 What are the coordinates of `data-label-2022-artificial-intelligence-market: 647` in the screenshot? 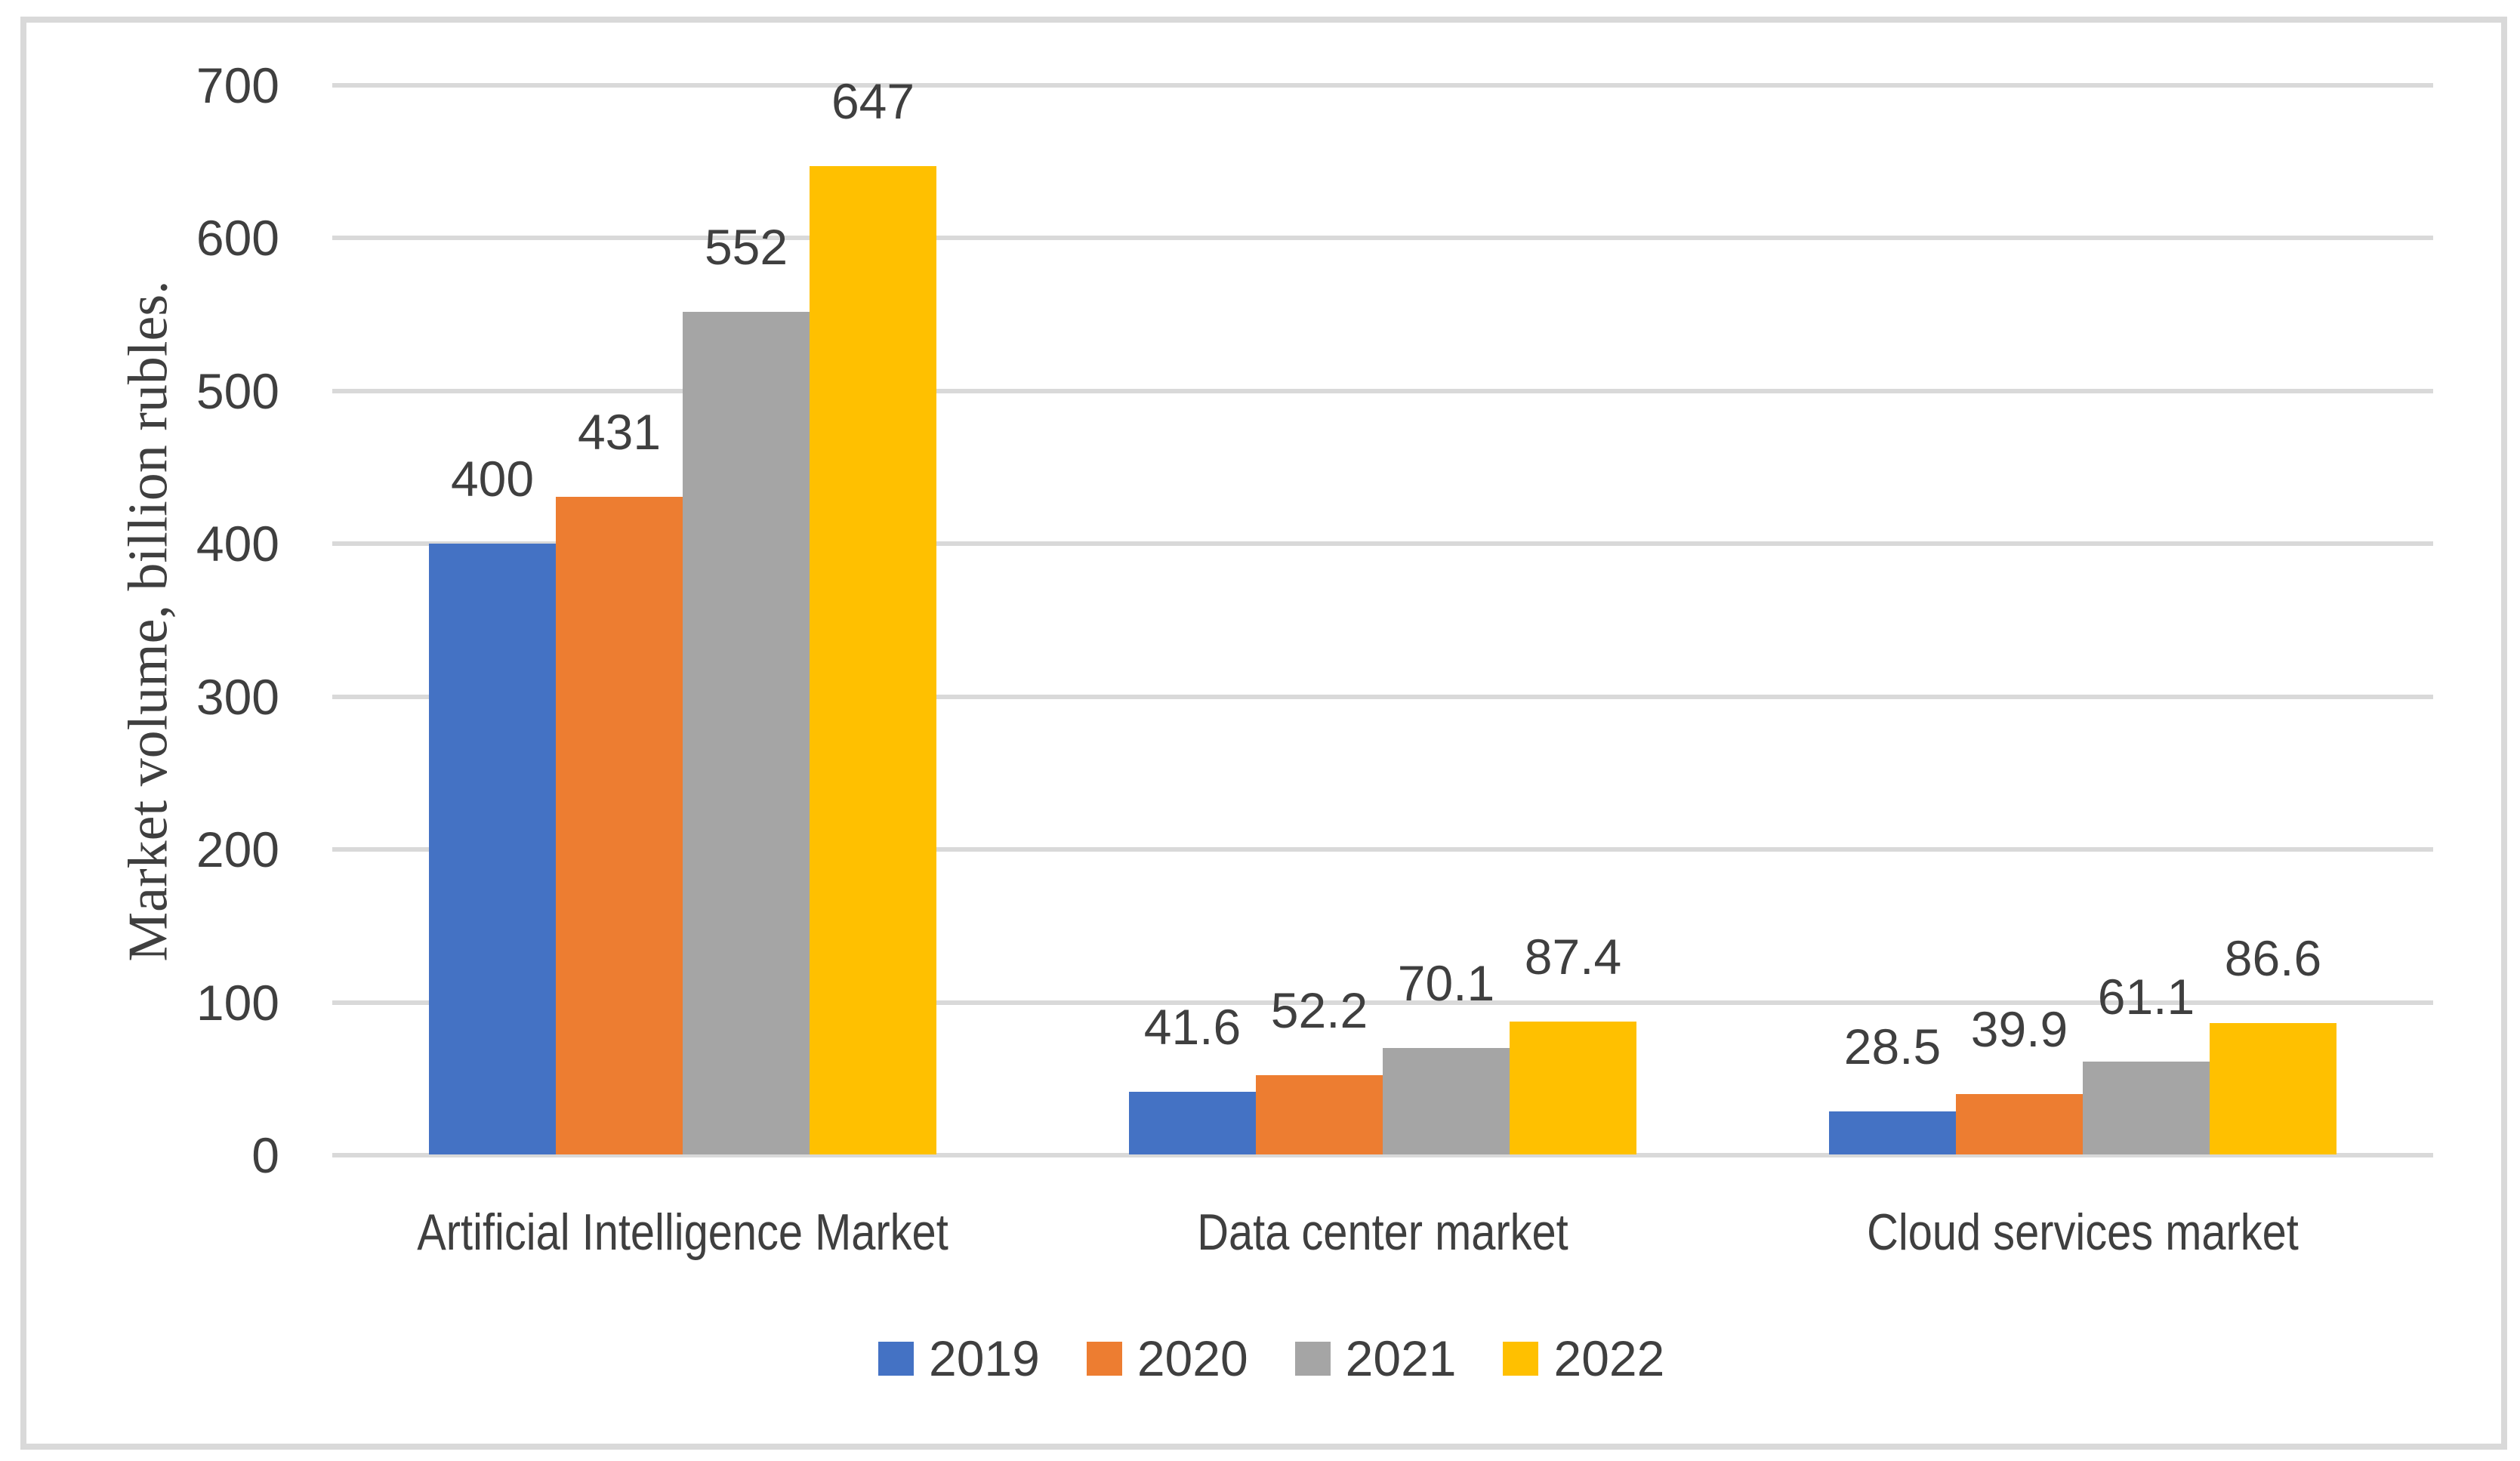 It's located at (873, 101).